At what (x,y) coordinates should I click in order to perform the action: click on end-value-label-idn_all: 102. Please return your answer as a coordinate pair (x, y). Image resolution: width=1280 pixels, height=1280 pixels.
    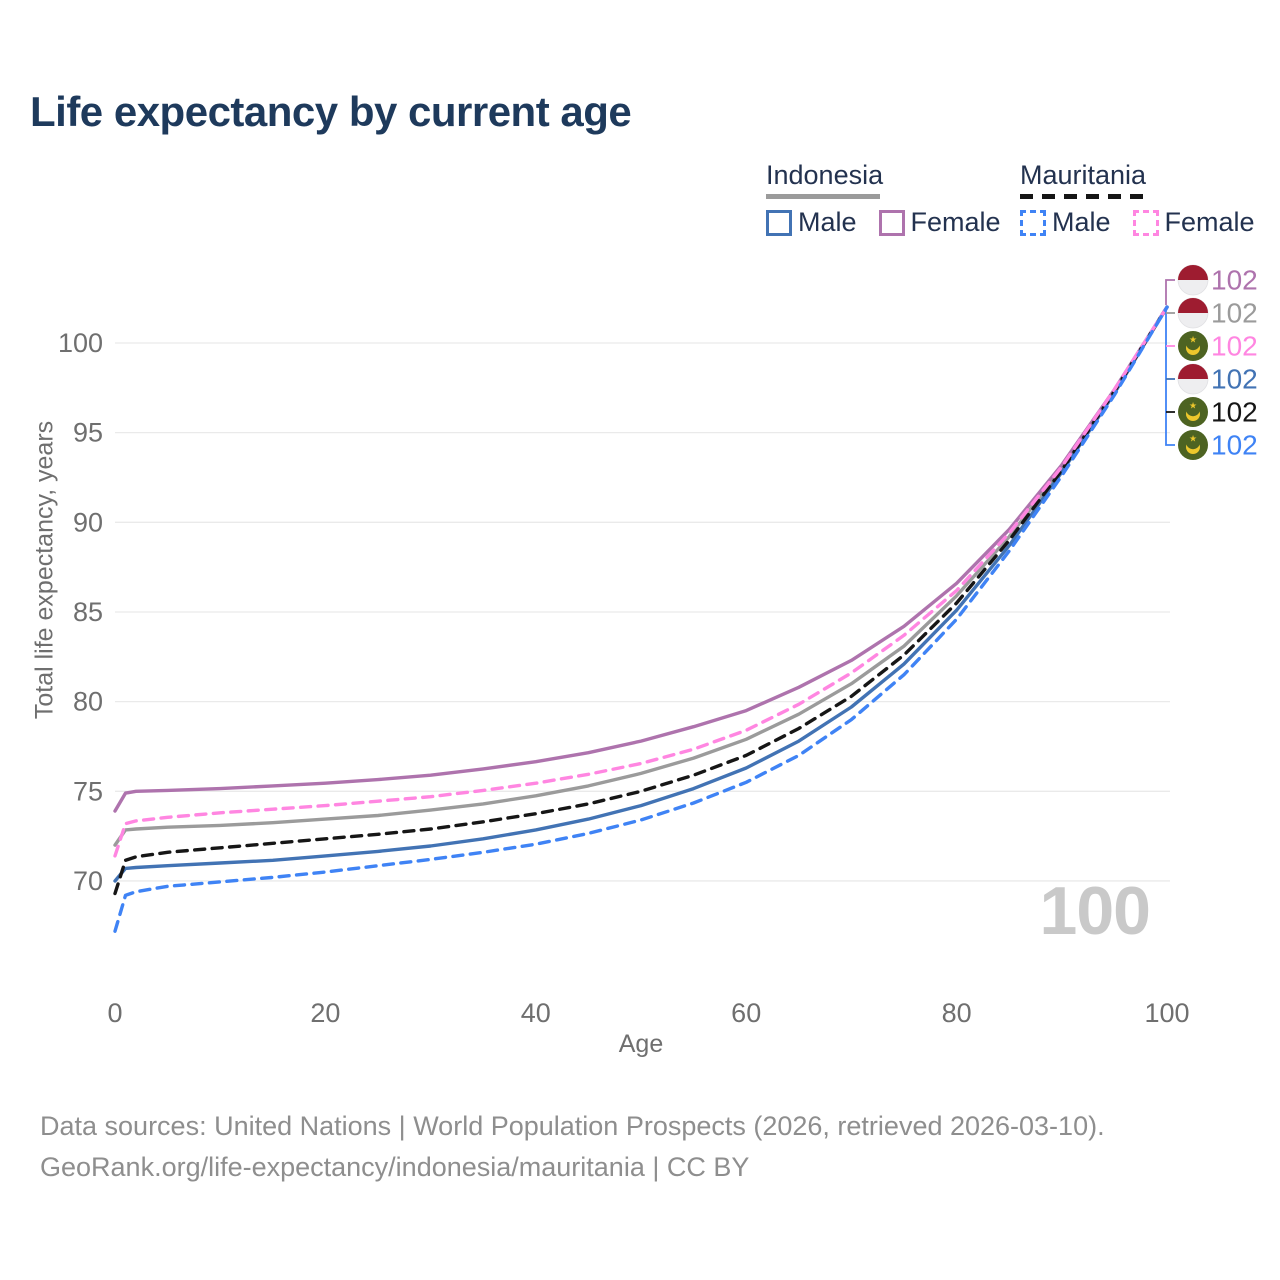
    Looking at the image, I should click on (1234, 313).